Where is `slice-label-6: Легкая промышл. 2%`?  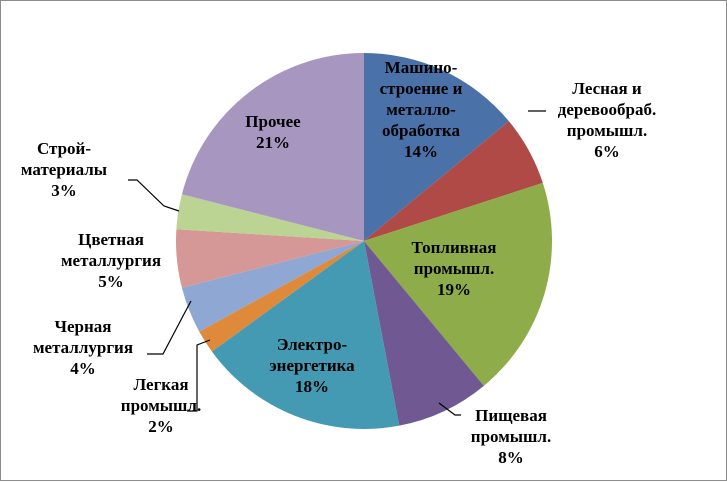 slice-label-6: Легкая промышл. 2% is located at coordinates (161, 405).